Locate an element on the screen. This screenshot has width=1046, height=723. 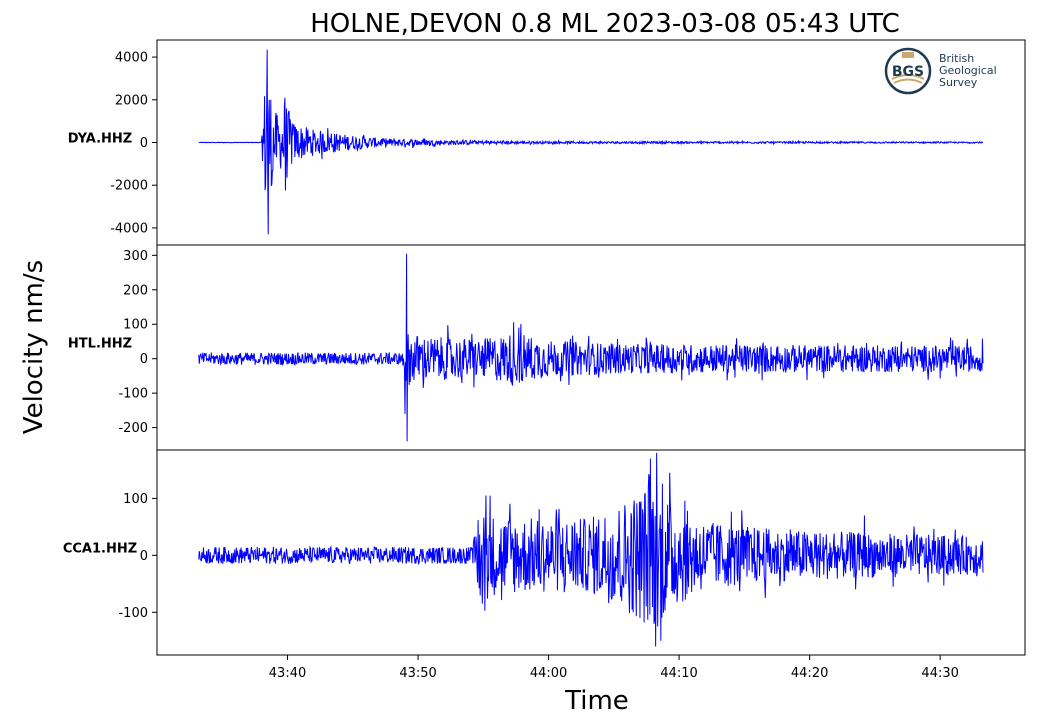
chart-title: HOLNE,DEVON 0.8 ML 2023-03-08 05:43 UTC is located at coordinates (605, 24).